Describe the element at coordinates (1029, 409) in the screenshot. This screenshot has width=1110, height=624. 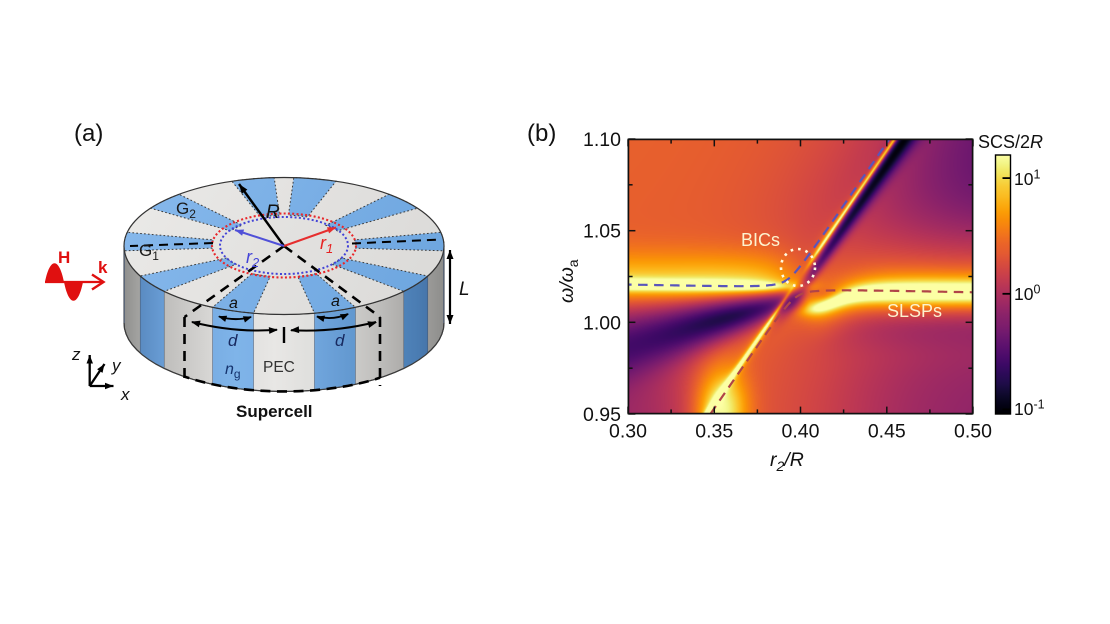
I see `svg-text: 10⁻¹` at that location.